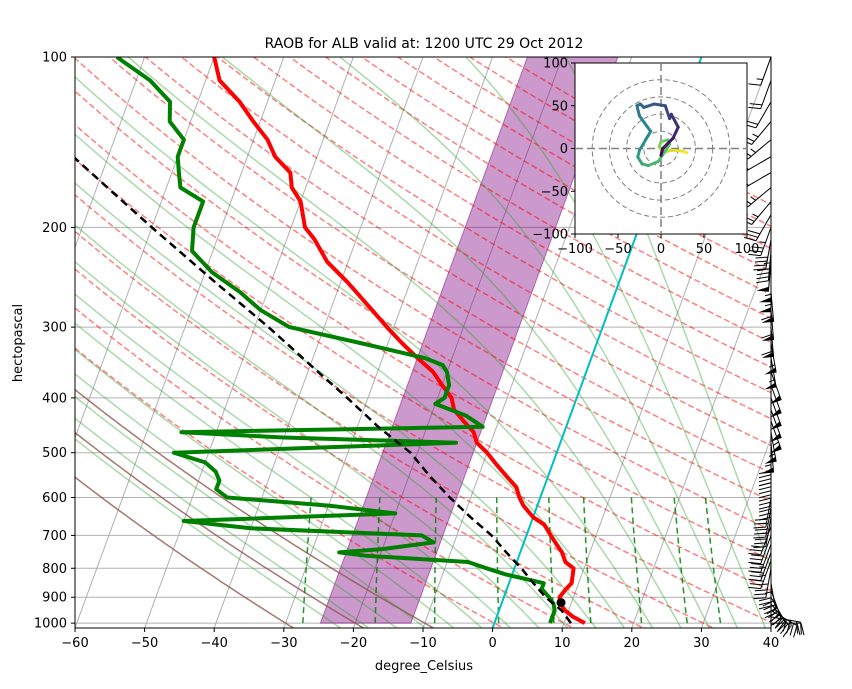 This screenshot has height=689, width=852. What do you see at coordinates (704, 249) in the screenshot?
I see `hodograph-x-tick-label: 50` at bounding box center [704, 249].